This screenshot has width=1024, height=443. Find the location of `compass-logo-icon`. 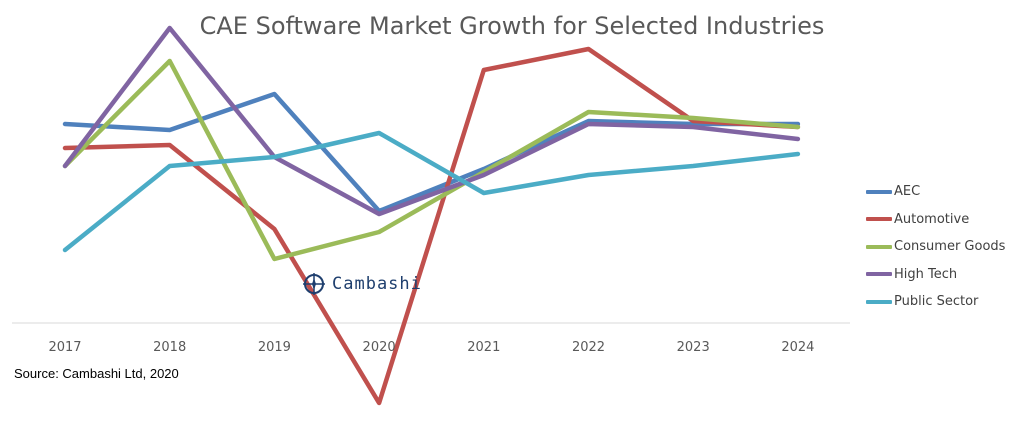

compass-logo-icon is located at coordinates (314, 284).